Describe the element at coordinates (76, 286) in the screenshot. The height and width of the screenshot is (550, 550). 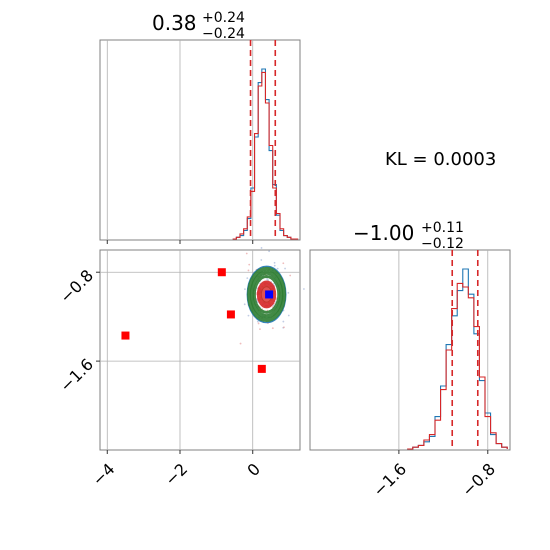
I see `joint-y-tick-label: −0.8` at that location.